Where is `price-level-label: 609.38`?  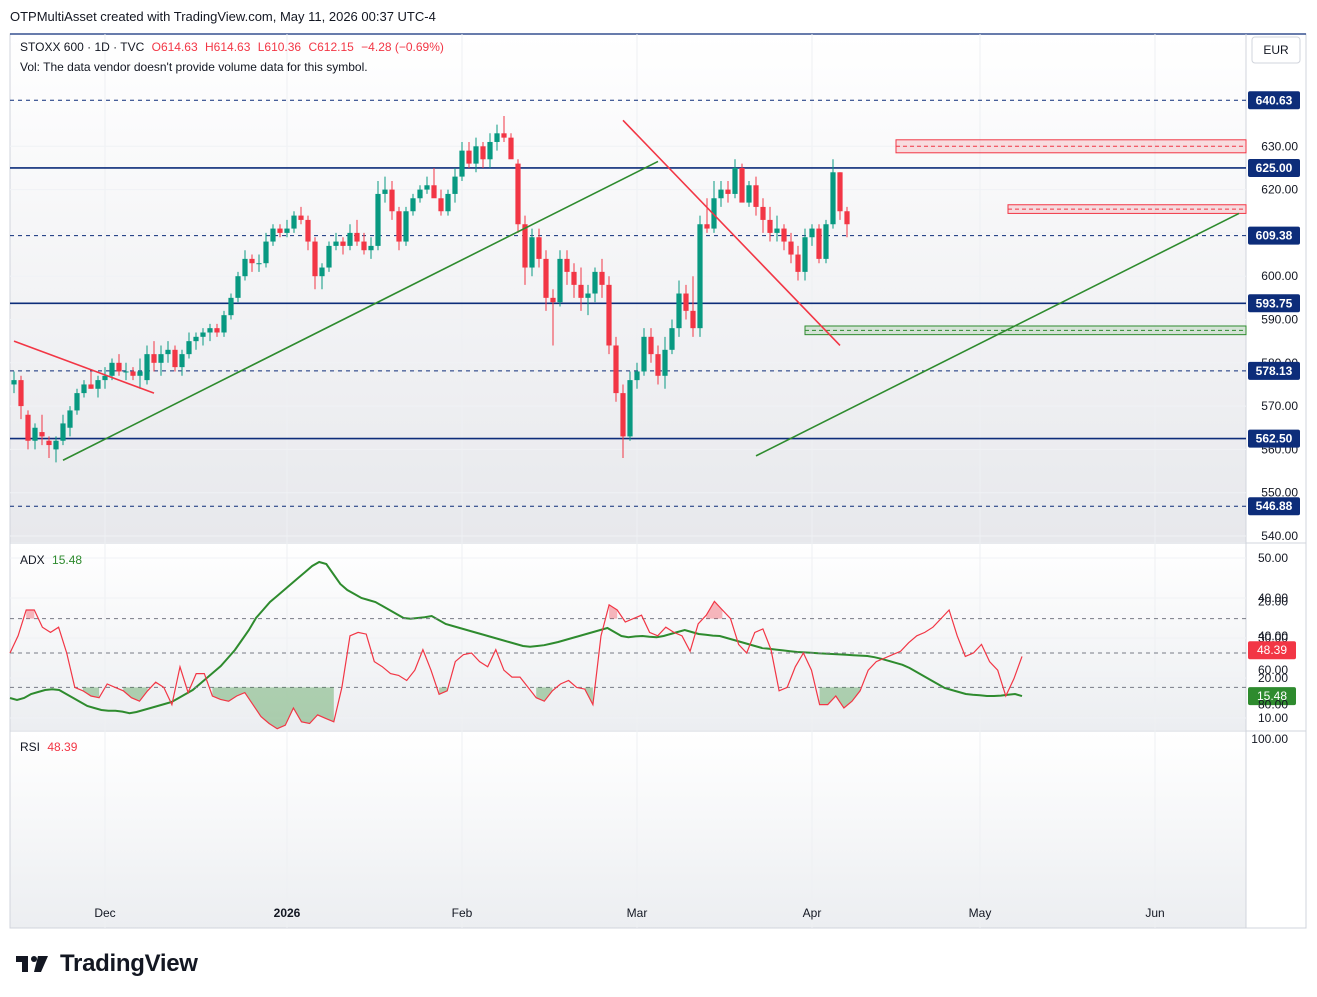
price-level-label: 609.38 is located at coordinates (1274, 236).